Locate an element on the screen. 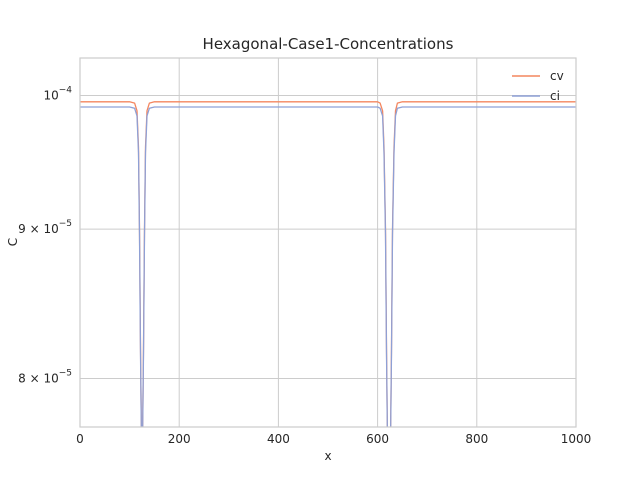 The image size is (640, 480). legend-label-cv: cv is located at coordinates (557, 76).